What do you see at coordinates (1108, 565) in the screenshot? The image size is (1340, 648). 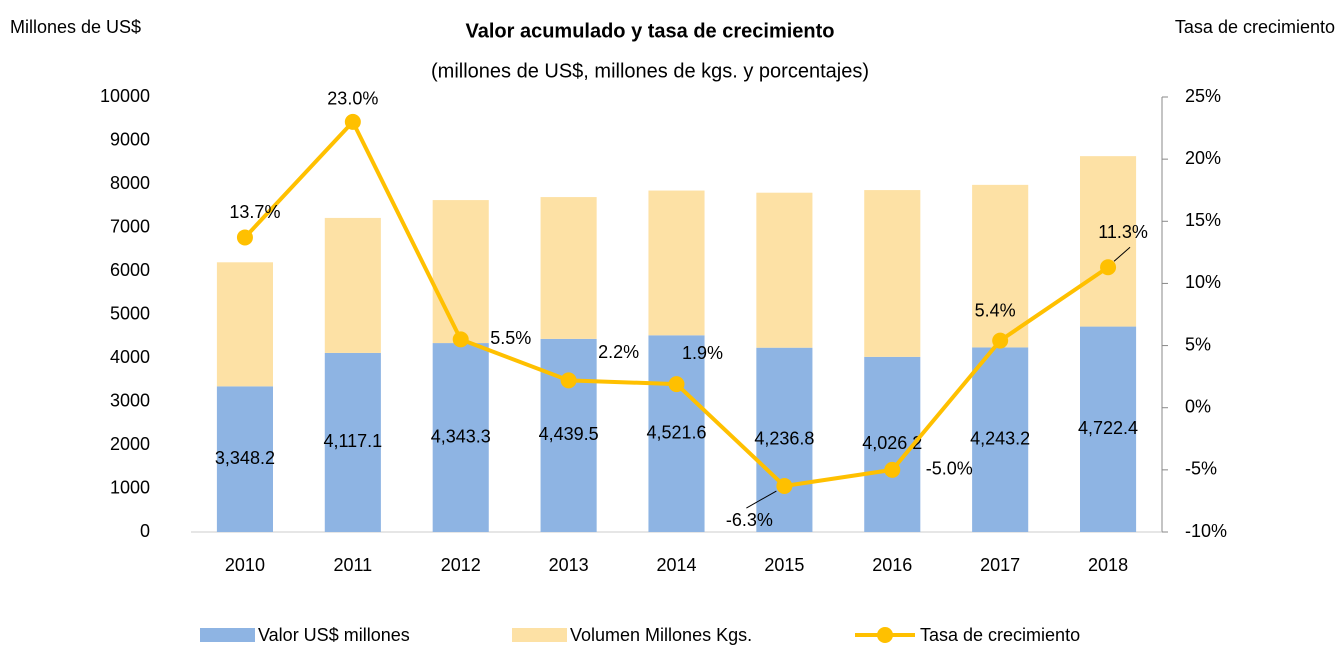 I see `x-tick-label: 2018` at bounding box center [1108, 565].